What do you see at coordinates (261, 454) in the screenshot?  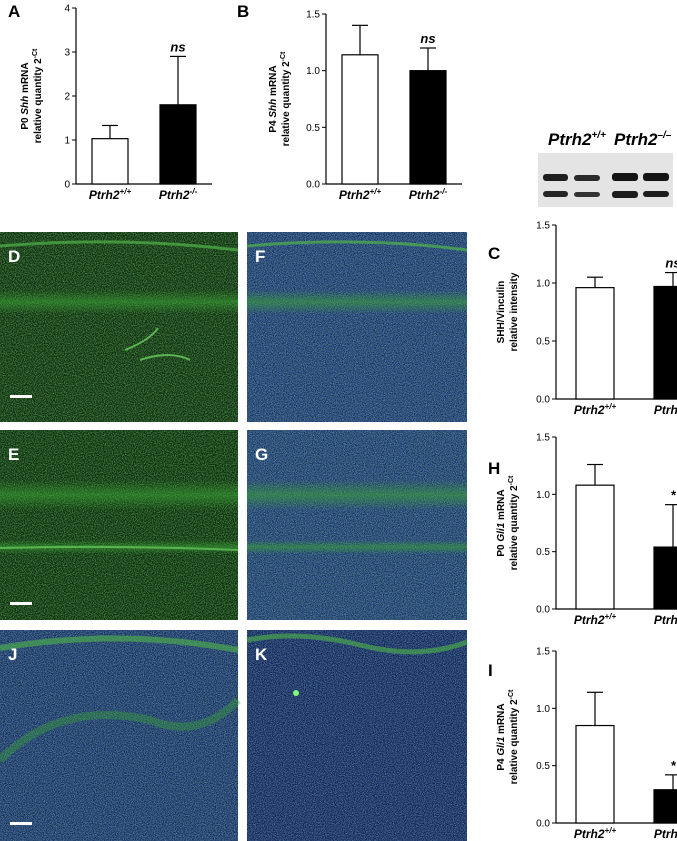 I see `panel-label-g: G` at bounding box center [261, 454].